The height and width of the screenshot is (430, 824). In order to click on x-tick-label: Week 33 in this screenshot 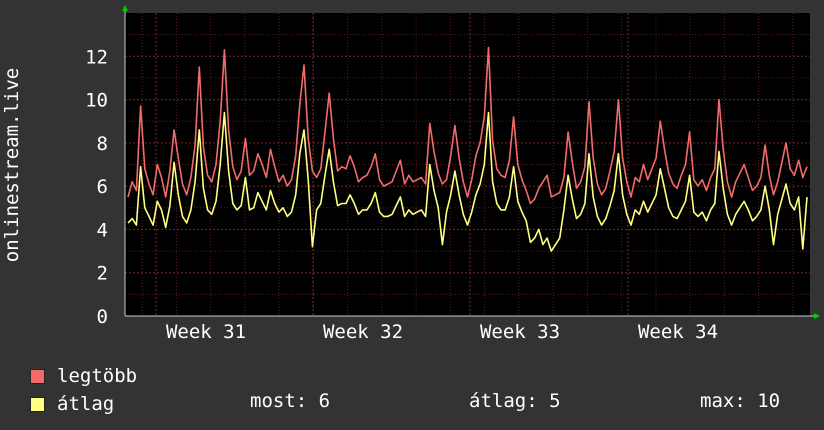, I will do `click(520, 332)`.